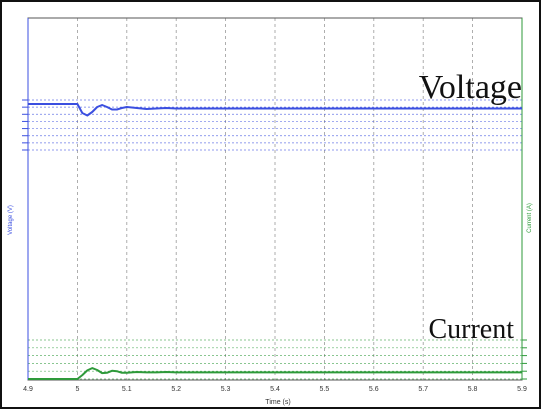 Image resolution: width=541 pixels, height=409 pixels. Describe the element at coordinates (470, 87) in the screenshot. I see `annotation-voltage: Voltage` at that location.